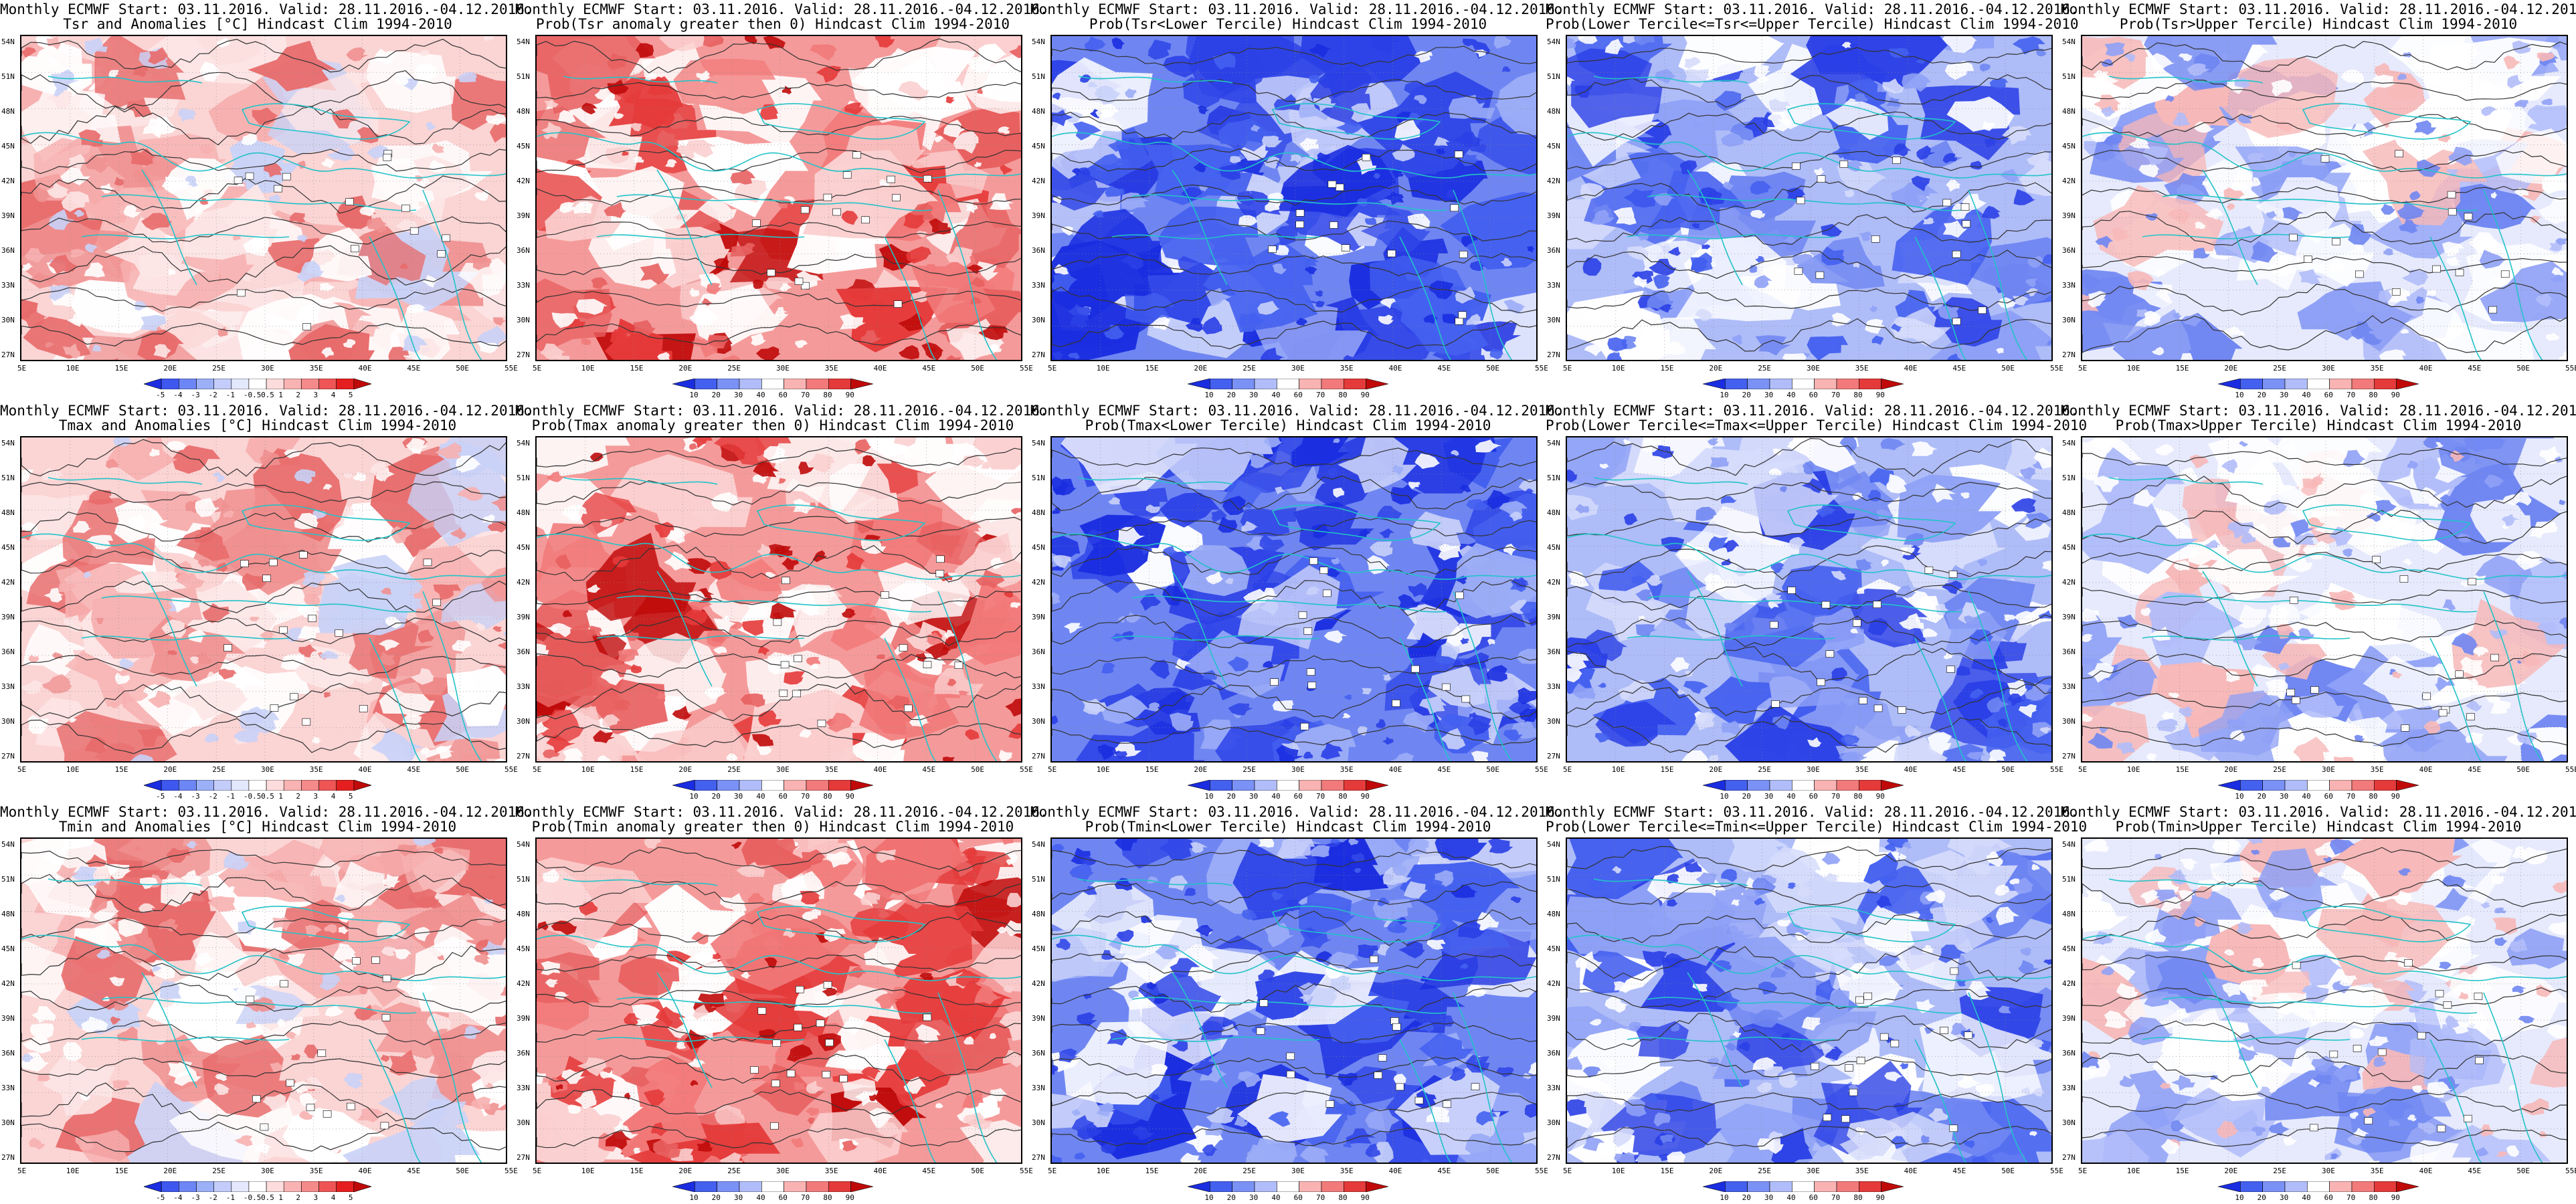 This screenshot has width=2576, height=1204. What do you see at coordinates (1026, 368) in the screenshot?
I see `longitude-label: 55E` at bounding box center [1026, 368].